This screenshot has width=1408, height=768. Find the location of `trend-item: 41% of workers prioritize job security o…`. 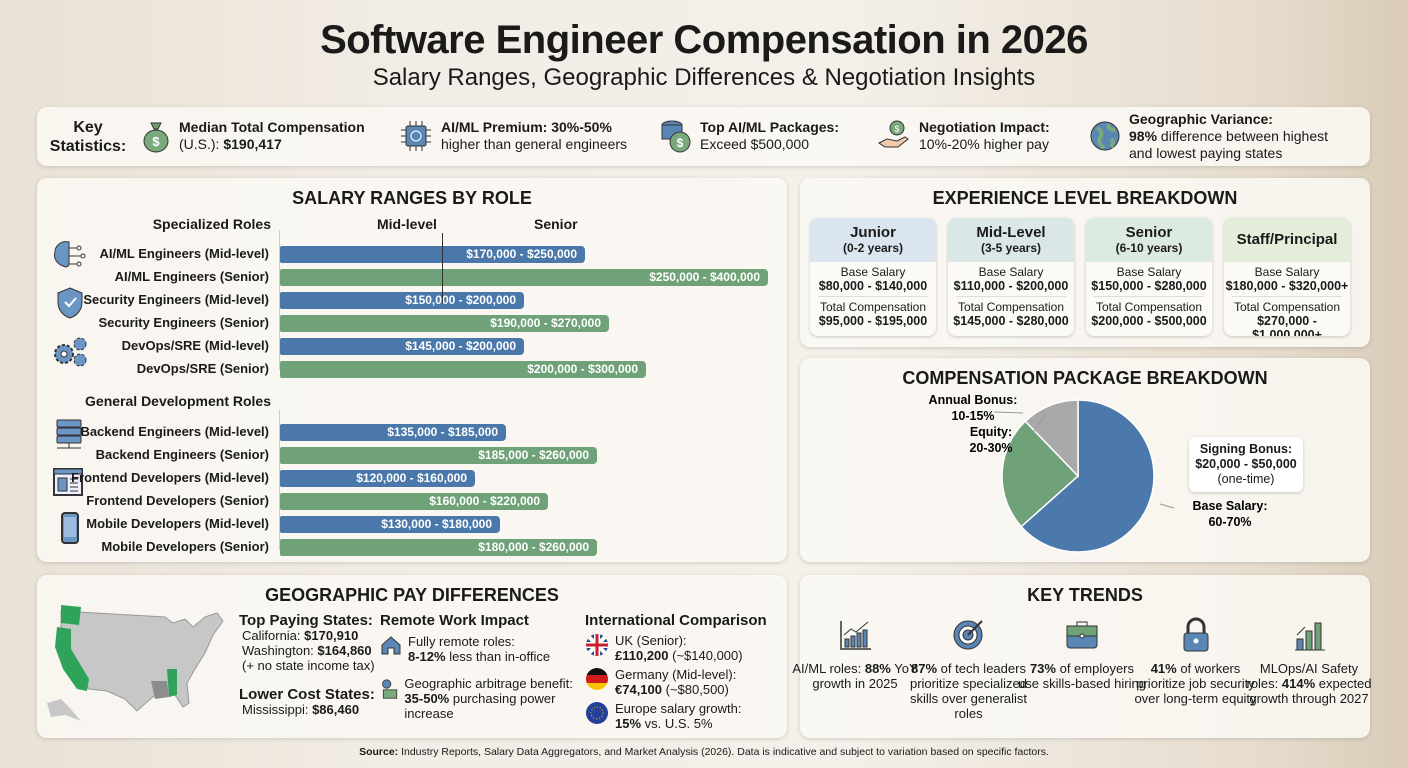

trend-item: 41% of workers prioritize job security o… is located at coordinates (1196, 661).